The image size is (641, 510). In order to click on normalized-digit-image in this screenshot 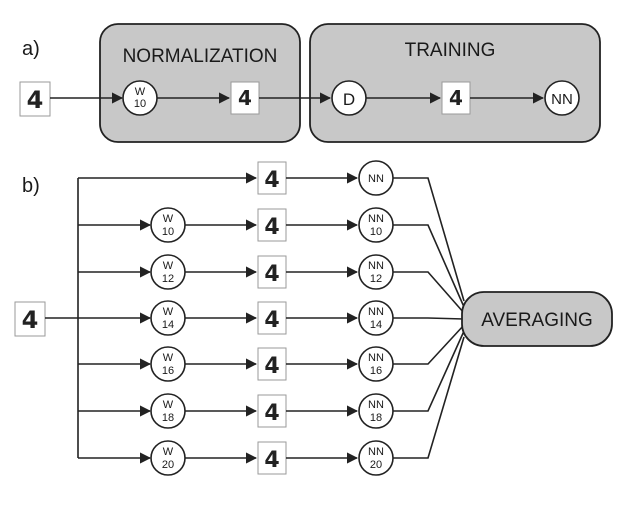, I will do `click(245, 98)`.